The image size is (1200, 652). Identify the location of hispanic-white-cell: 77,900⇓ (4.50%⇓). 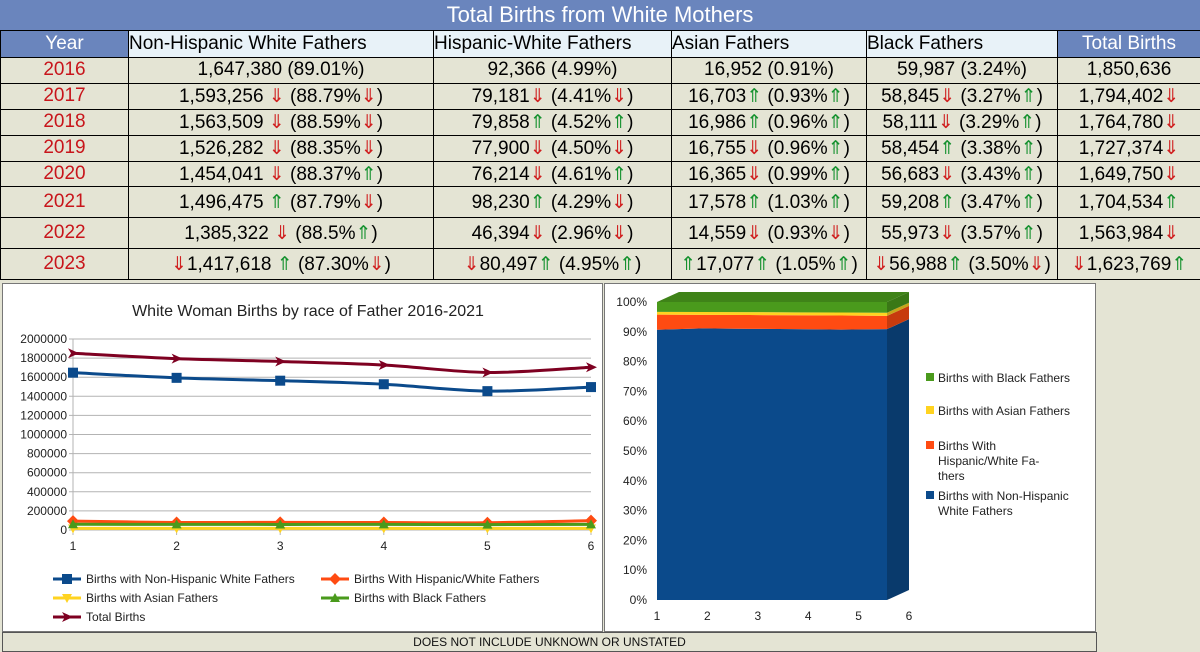
(552, 148).